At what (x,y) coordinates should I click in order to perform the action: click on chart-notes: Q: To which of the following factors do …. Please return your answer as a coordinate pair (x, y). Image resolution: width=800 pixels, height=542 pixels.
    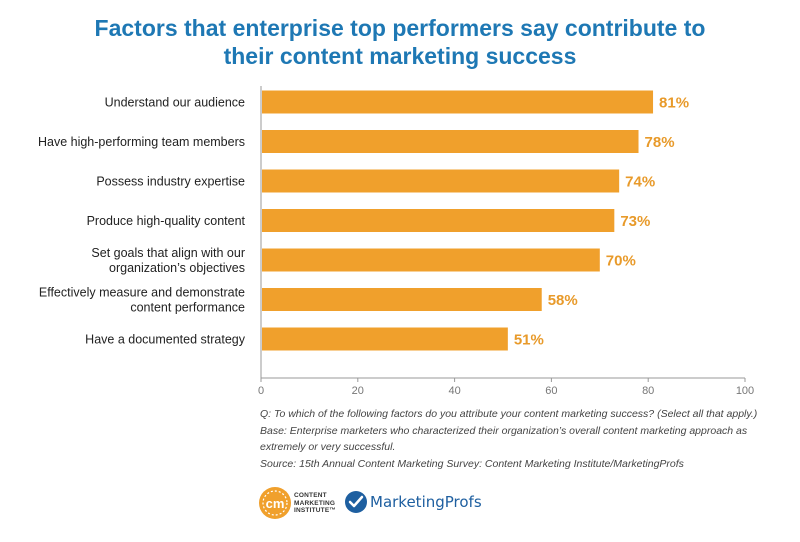
    Looking at the image, I should click on (515, 439).